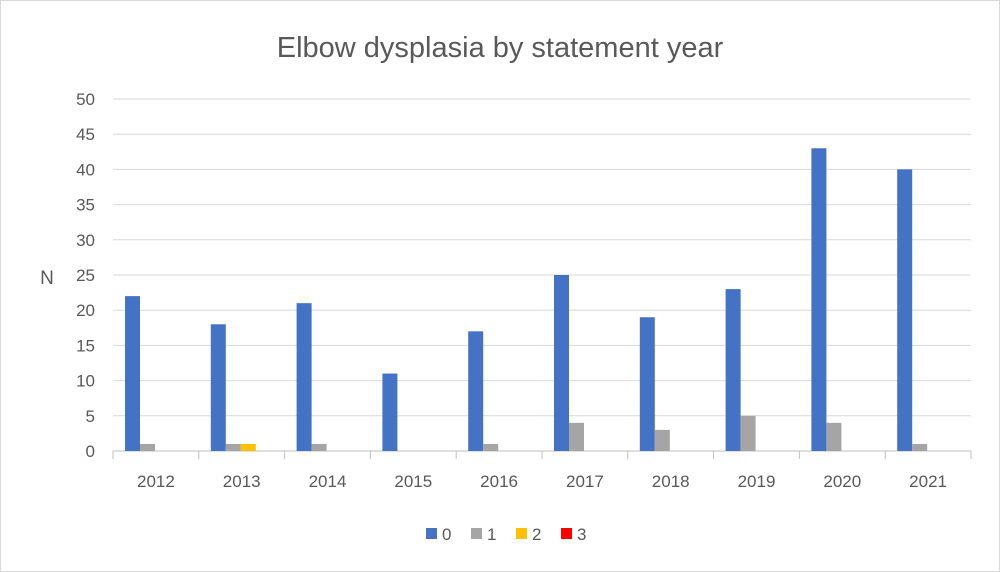  Describe the element at coordinates (671, 481) in the screenshot. I see `x-tick-label: 2018` at that location.